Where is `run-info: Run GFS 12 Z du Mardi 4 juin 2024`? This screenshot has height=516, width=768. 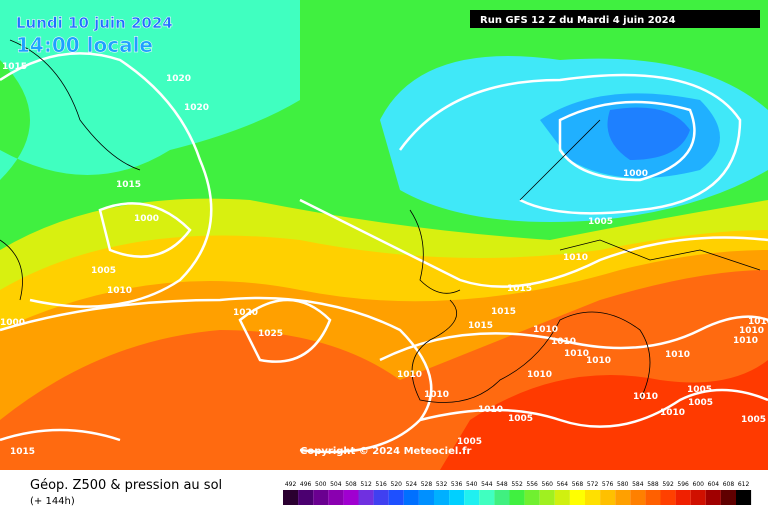 run-info: Run GFS 12 Z du Mardi 4 juin 2024 is located at coordinates (578, 20).